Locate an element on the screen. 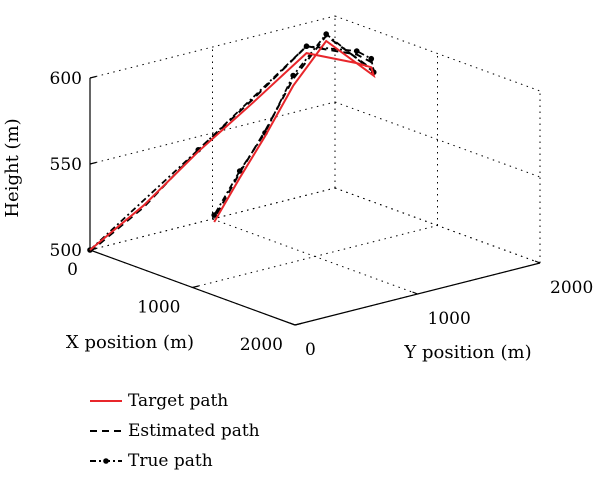 The width and height of the screenshot is (600, 477). legend-item-target: Target path is located at coordinates (220, 401).